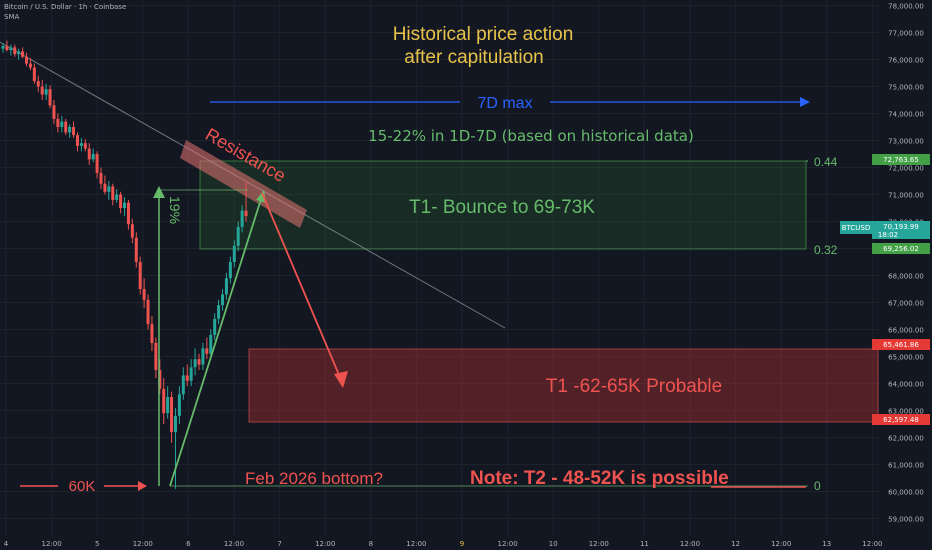 The height and width of the screenshot is (550, 932). I want to click on decline-arrow-head, so click(341, 379).